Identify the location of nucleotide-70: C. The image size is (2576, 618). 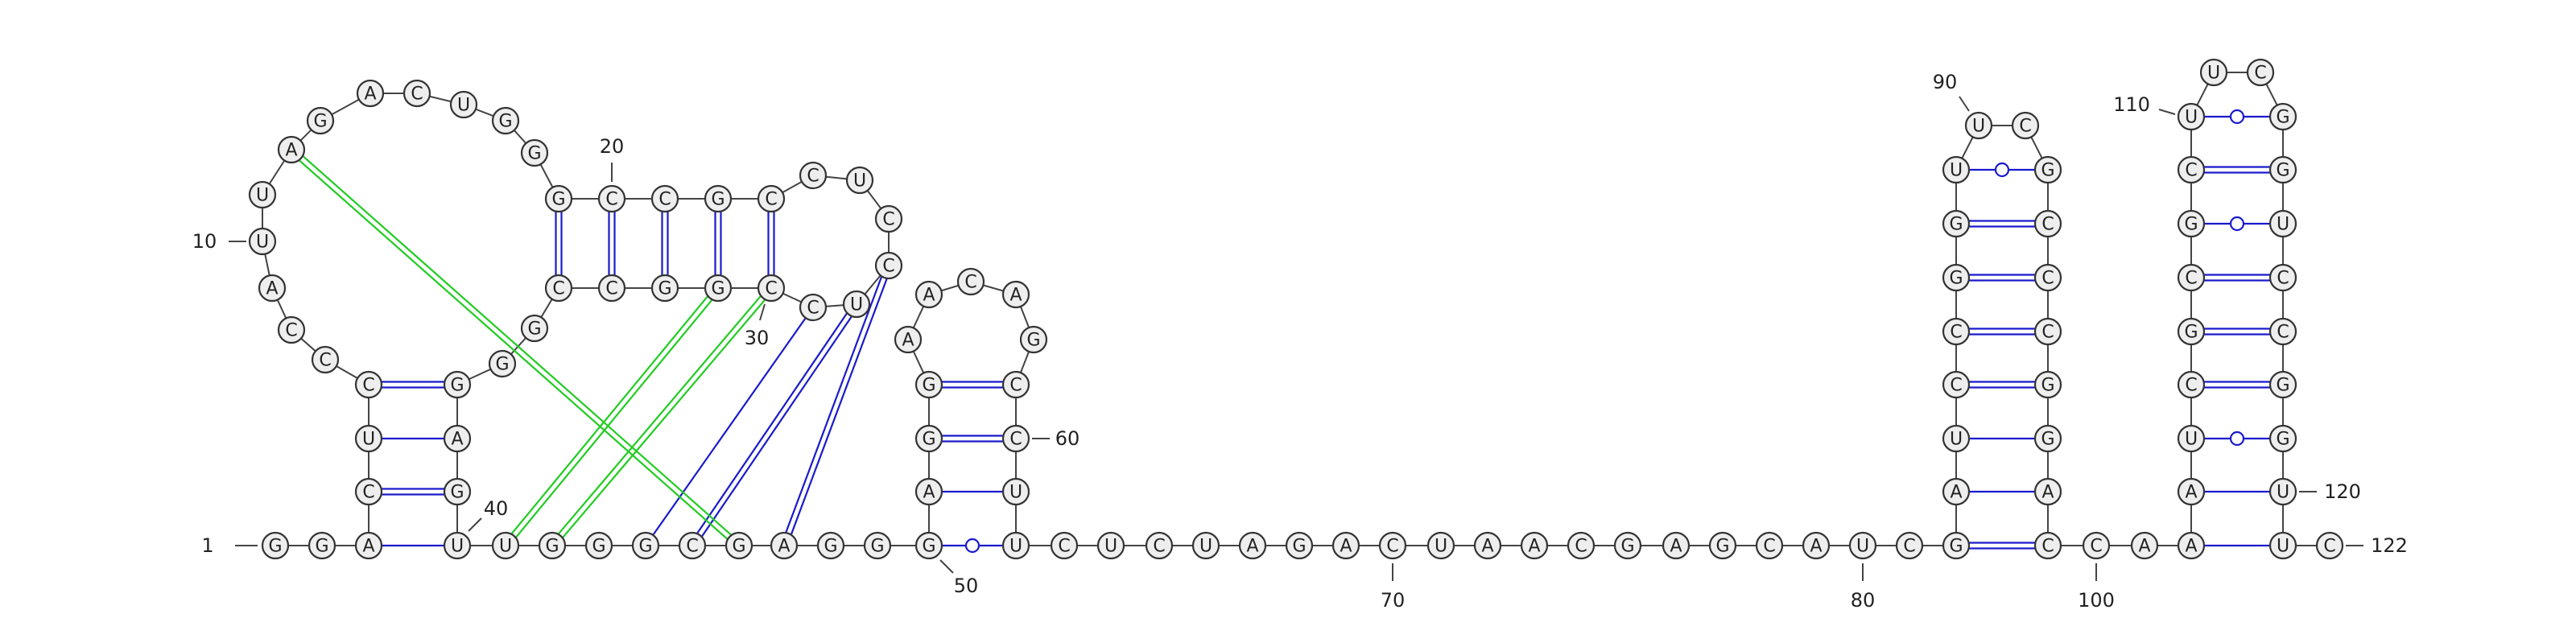
(1392, 545).